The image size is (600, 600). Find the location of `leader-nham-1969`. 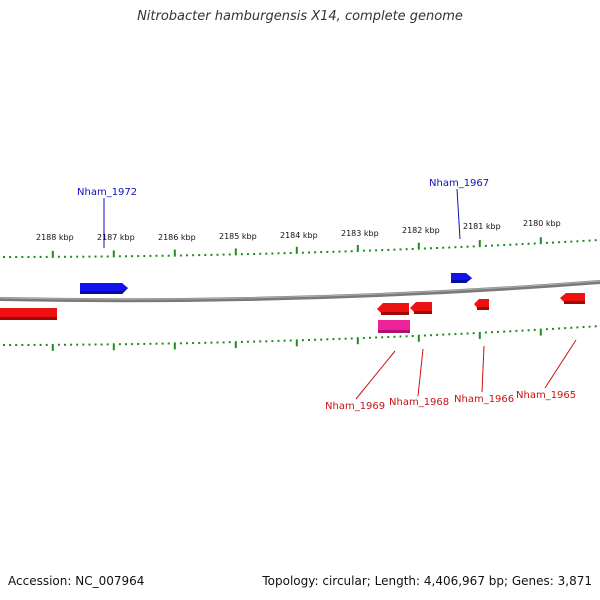

leader-nham-1969 is located at coordinates (375, 375).